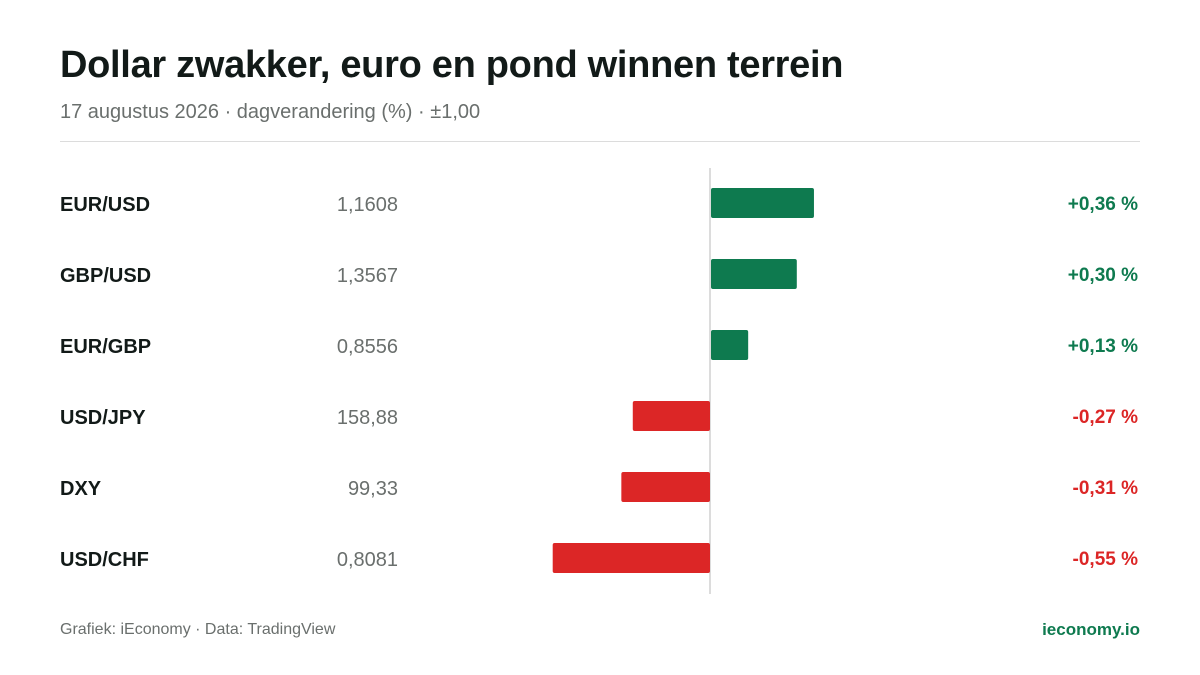 This screenshot has height=675, width=1200. I want to click on rate-value-usd-chf: 0,8081, so click(367, 560).